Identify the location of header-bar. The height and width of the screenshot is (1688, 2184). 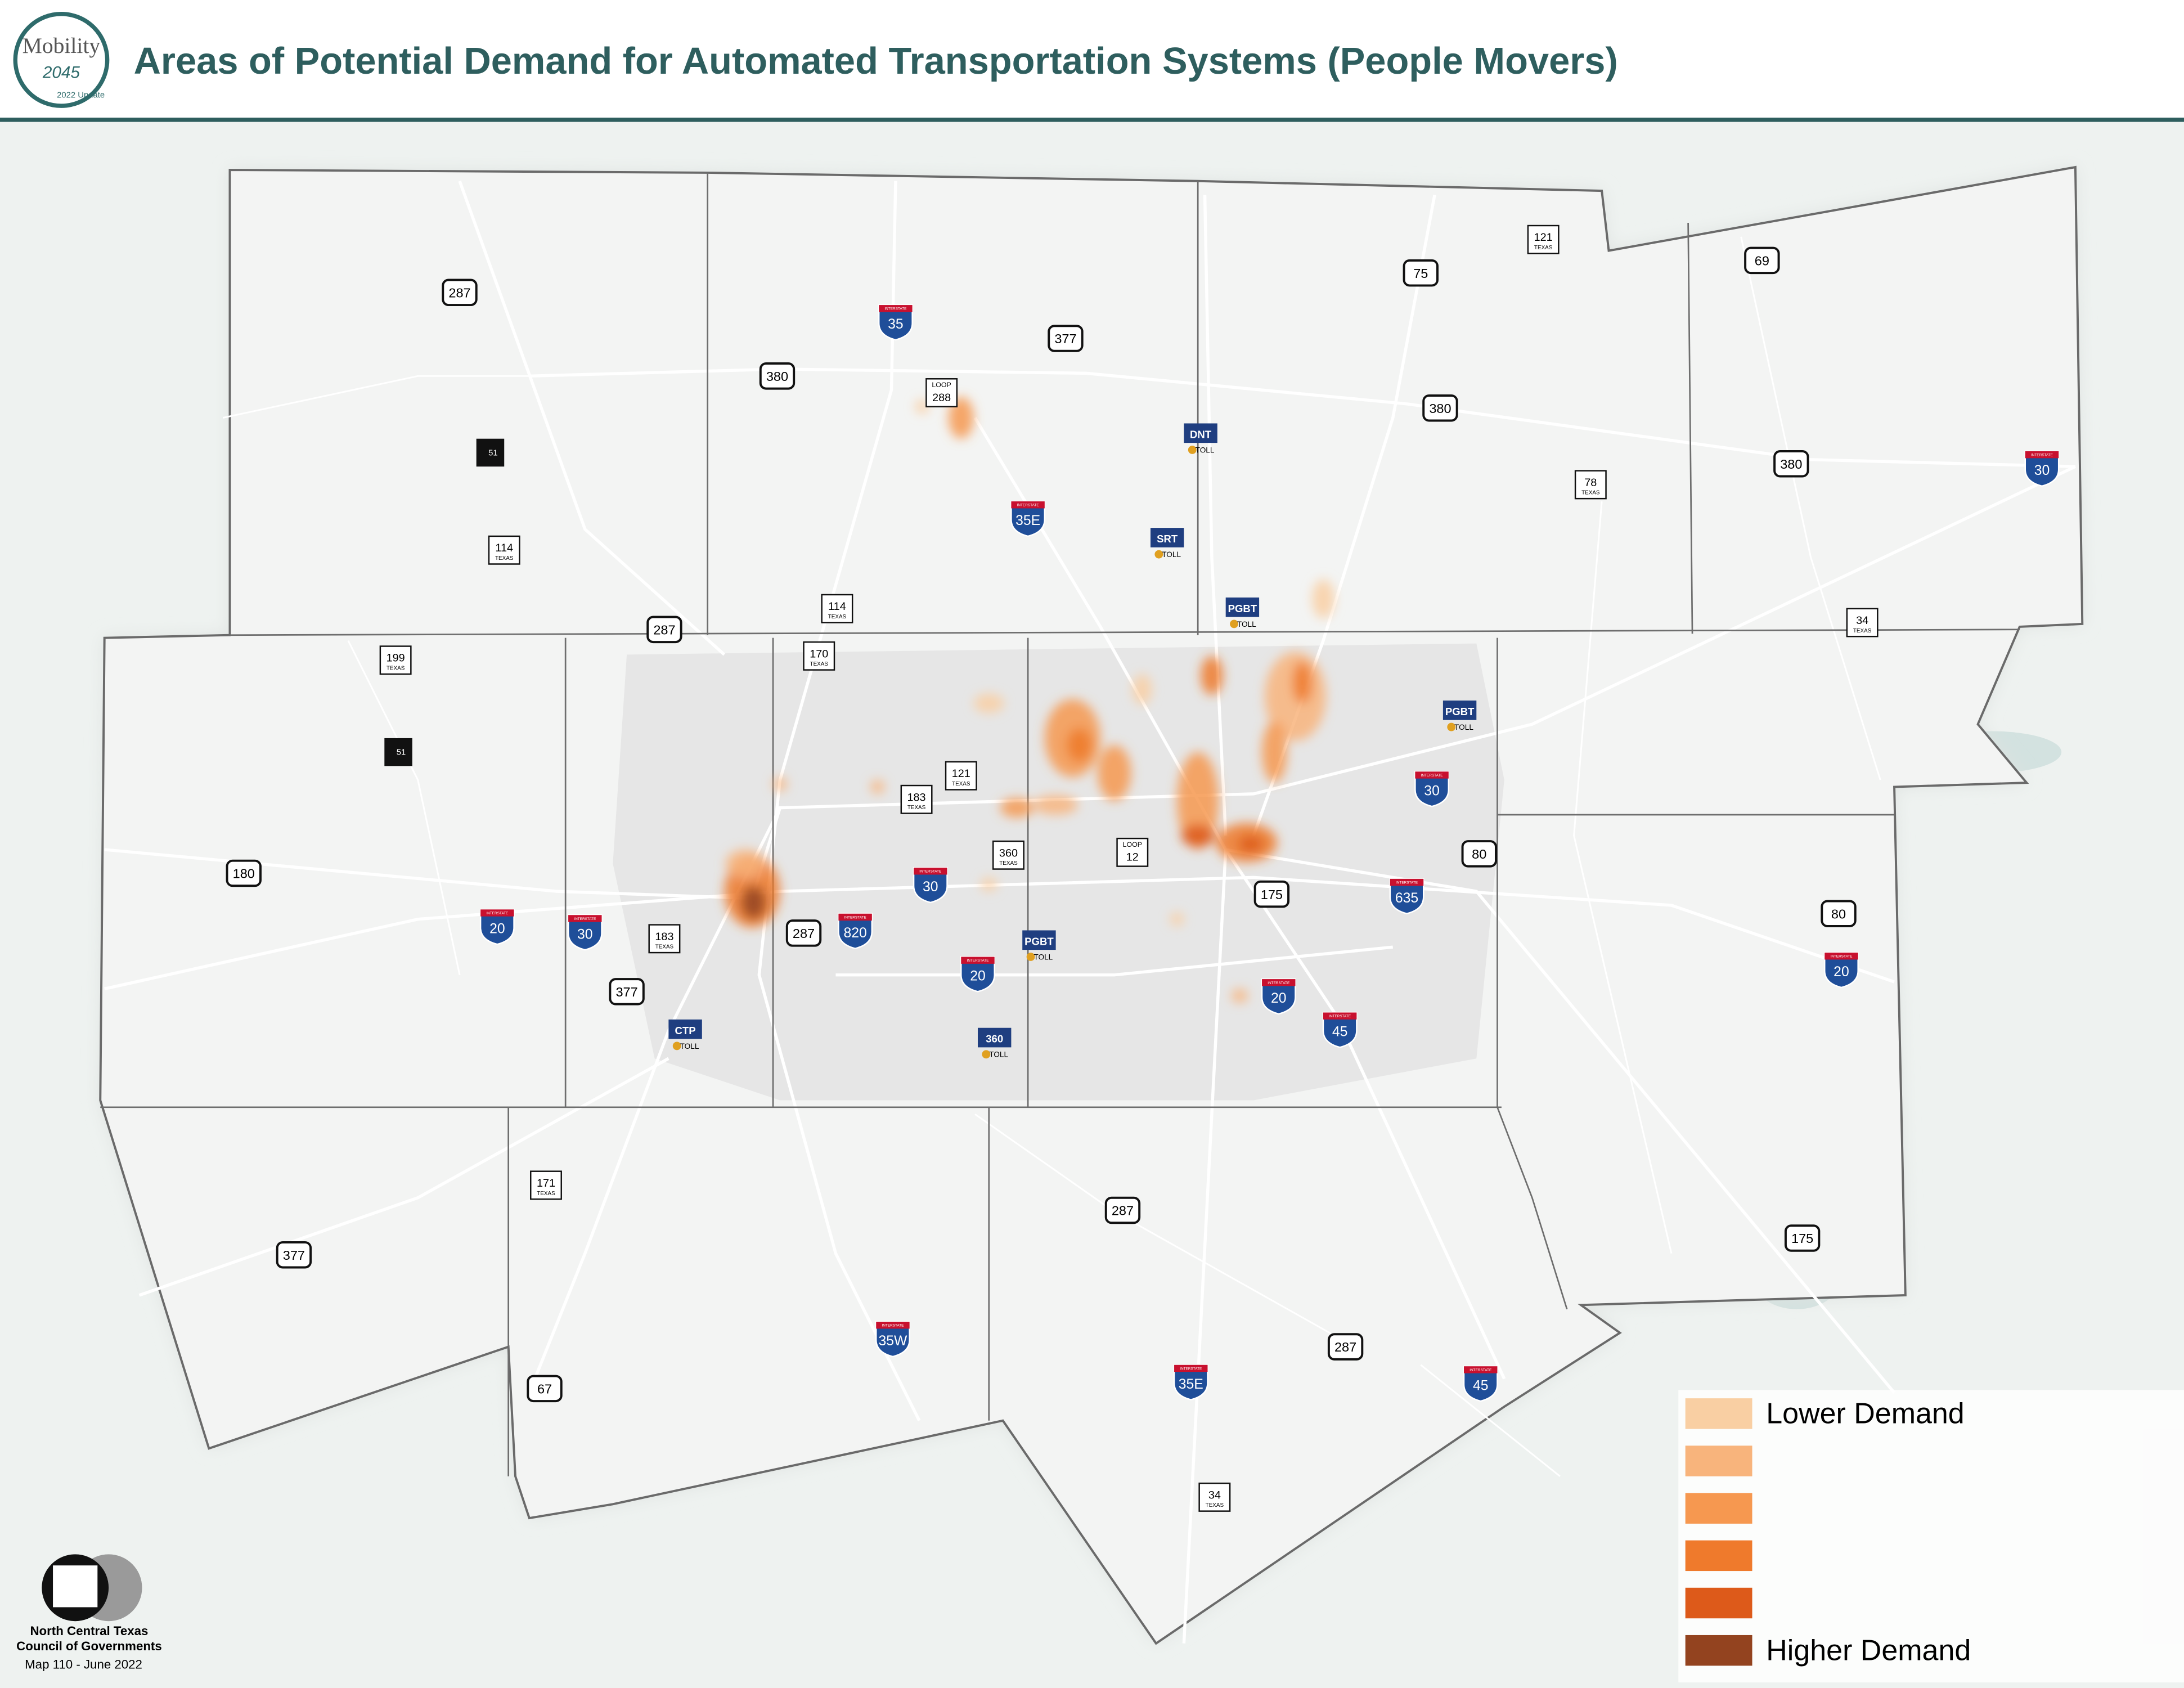
(1092, 60).